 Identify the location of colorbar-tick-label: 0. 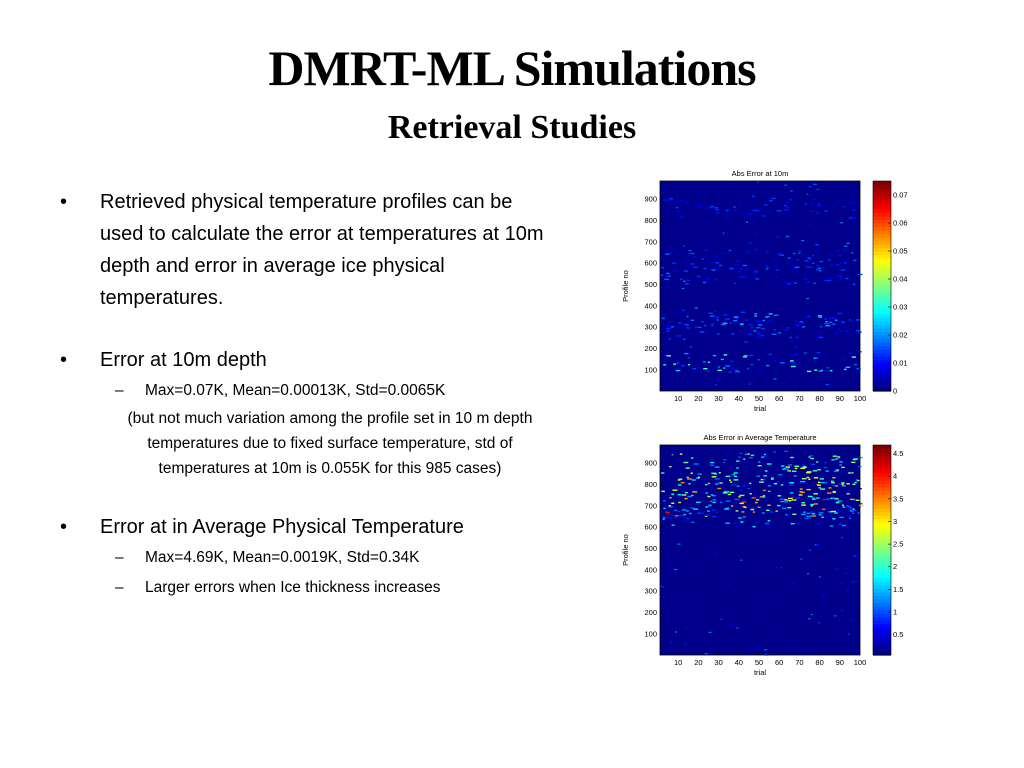
(895, 391).